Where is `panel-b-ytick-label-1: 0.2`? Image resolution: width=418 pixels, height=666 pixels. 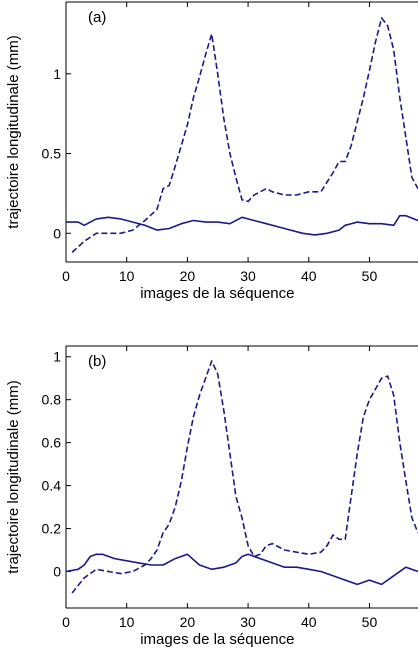
panel-b-ytick-label-1: 0.2 is located at coordinates (52, 529).